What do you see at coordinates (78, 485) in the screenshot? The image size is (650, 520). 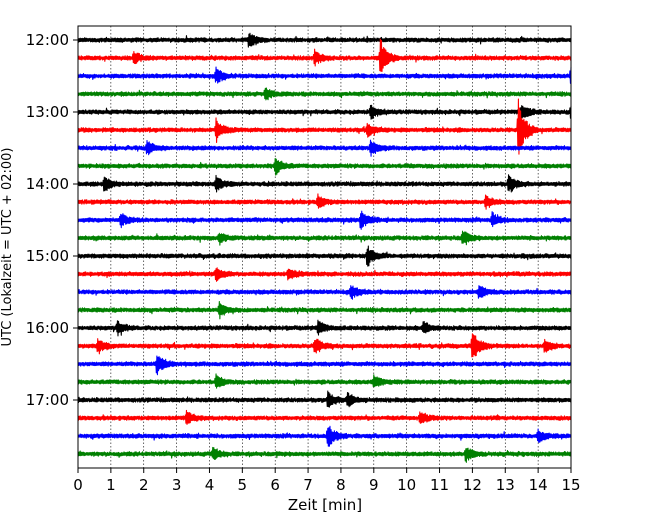 I see `x-tick-label-0: 0` at bounding box center [78, 485].